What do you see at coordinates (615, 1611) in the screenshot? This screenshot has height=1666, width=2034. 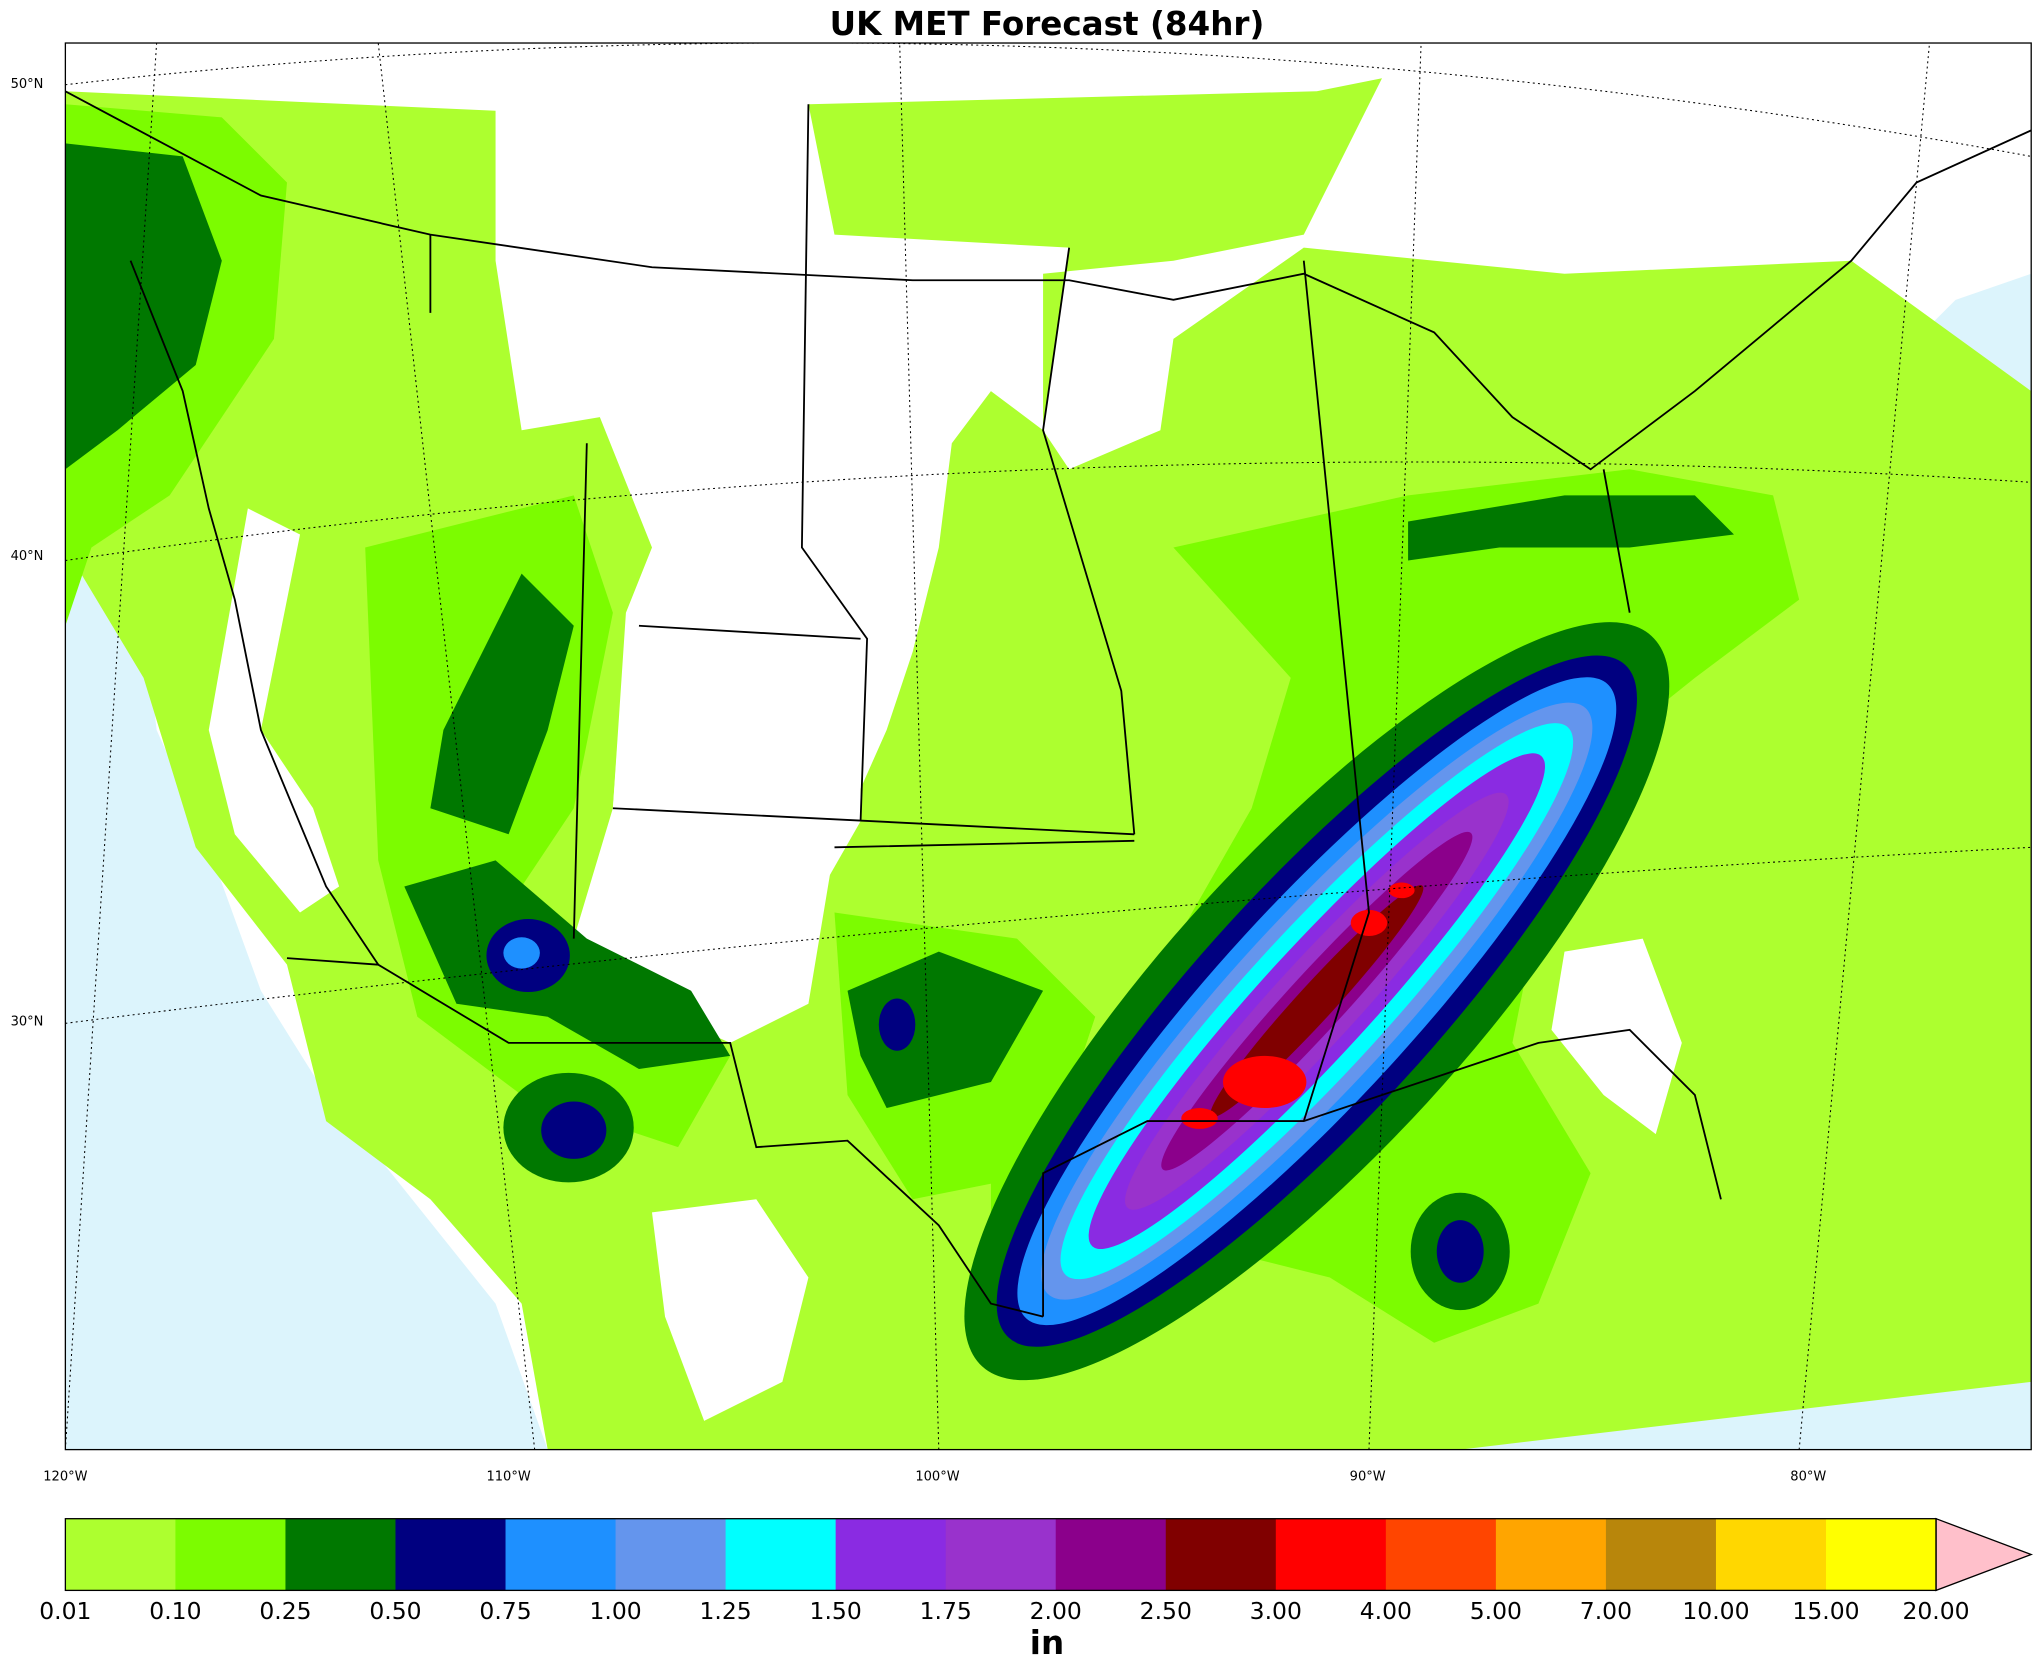 I see `colorbar-label: 1.00` at bounding box center [615, 1611].